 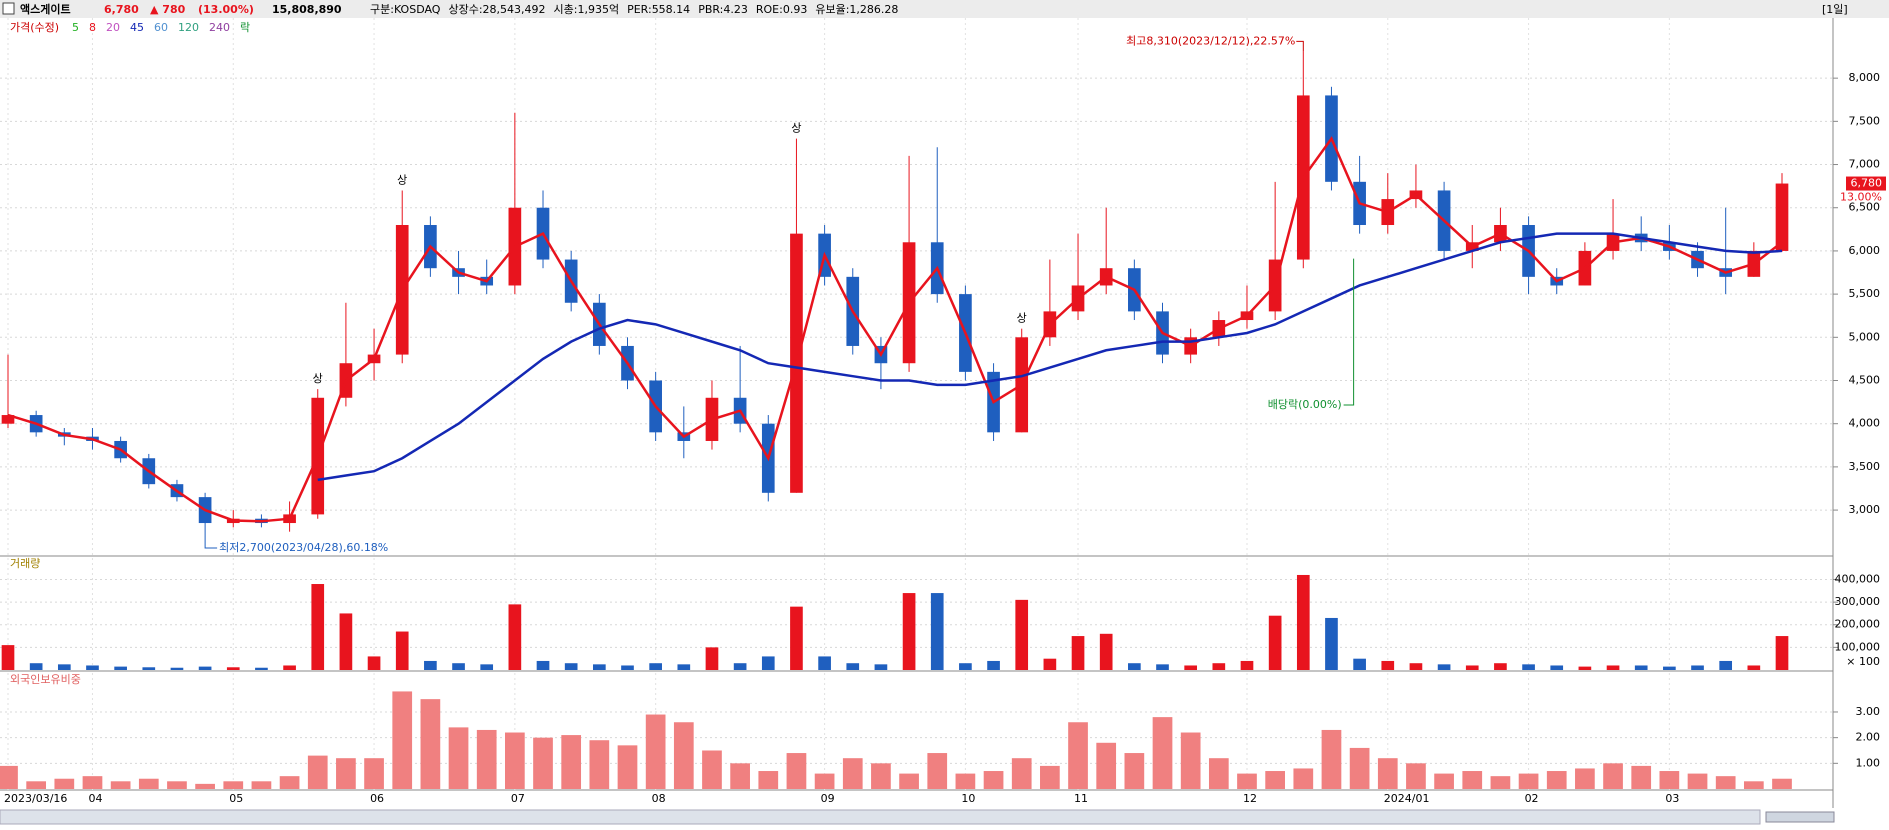 I want to click on x-tick-label: 12, so click(x=1250, y=798).